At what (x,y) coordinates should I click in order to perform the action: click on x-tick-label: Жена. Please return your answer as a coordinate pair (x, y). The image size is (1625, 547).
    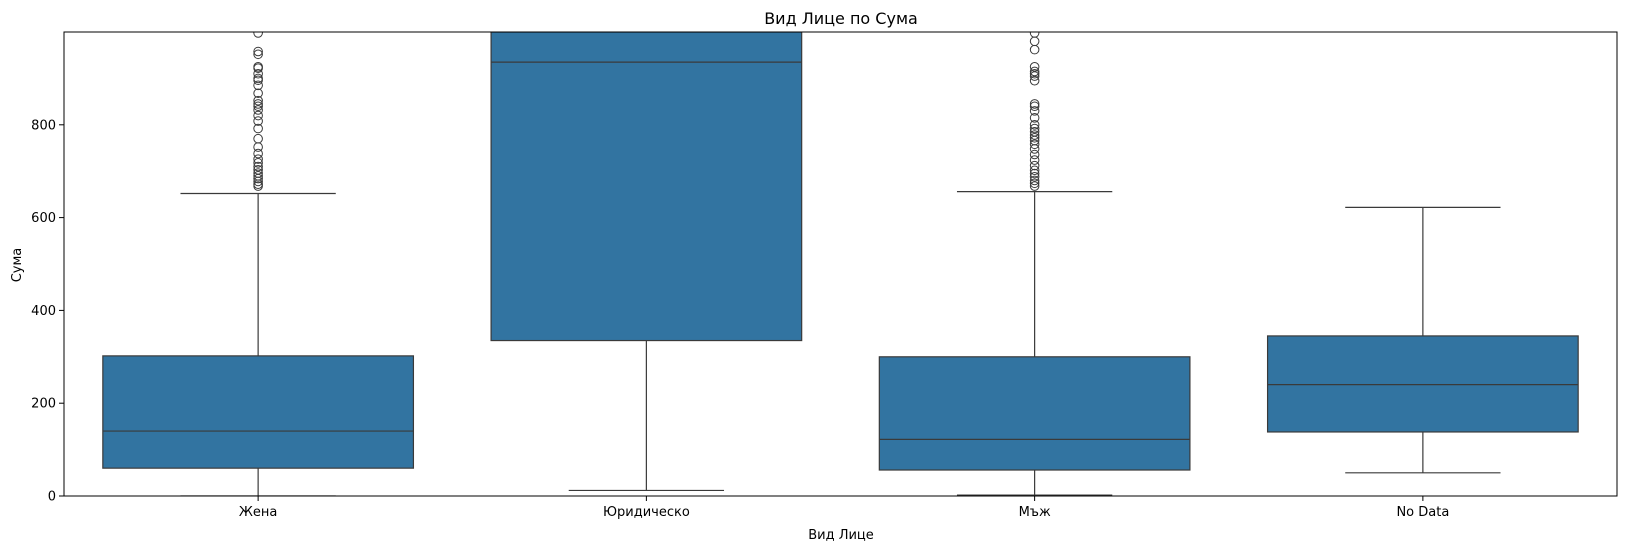
    Looking at the image, I should click on (258, 512).